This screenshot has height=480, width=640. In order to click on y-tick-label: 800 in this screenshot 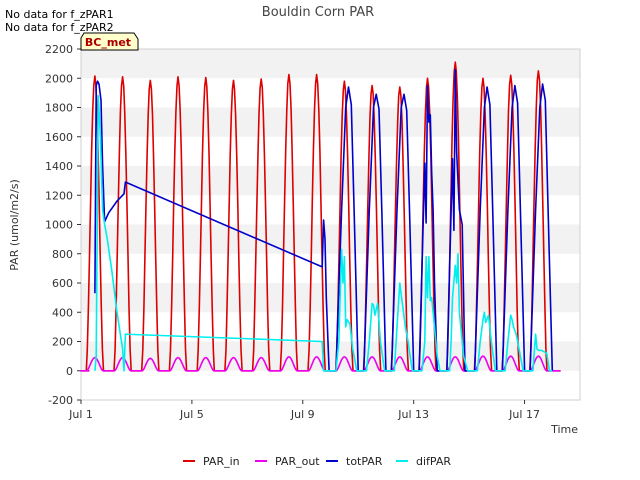, I will do `click(62, 254)`.